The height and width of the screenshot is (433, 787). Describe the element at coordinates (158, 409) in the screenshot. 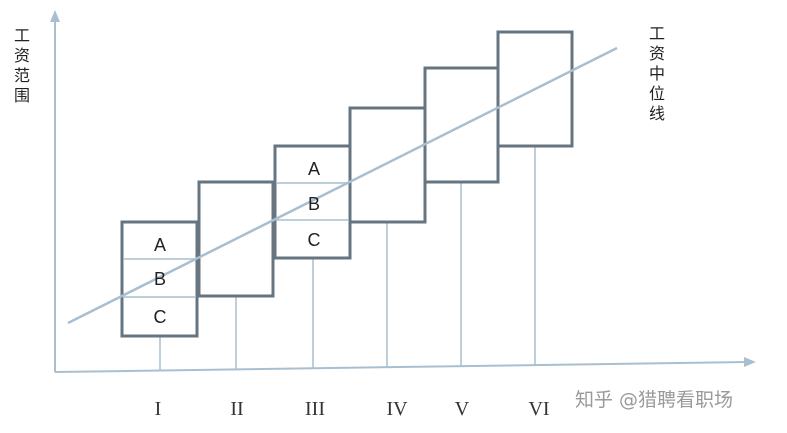

I see `category-label-1: I` at that location.